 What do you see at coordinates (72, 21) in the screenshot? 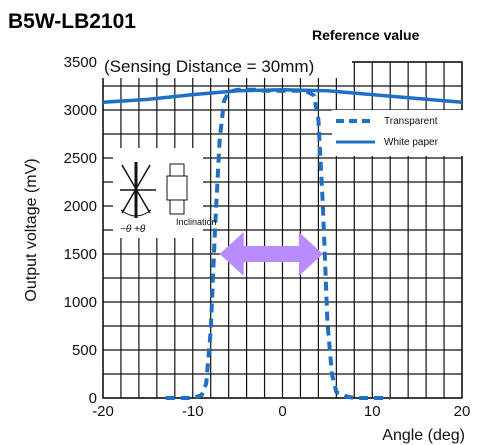
I see `chart-title: B5W-LB2101` at bounding box center [72, 21].